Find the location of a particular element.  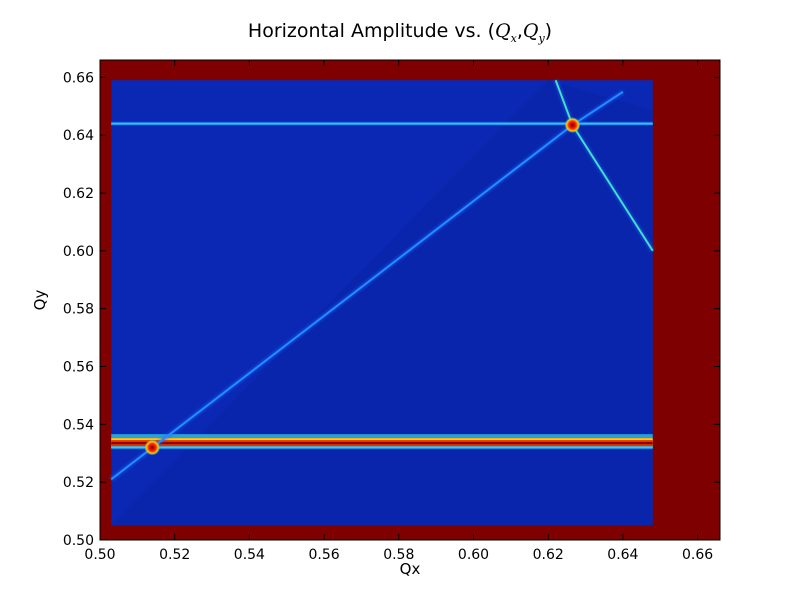

x-tick-label: 0.56 is located at coordinates (324, 555).